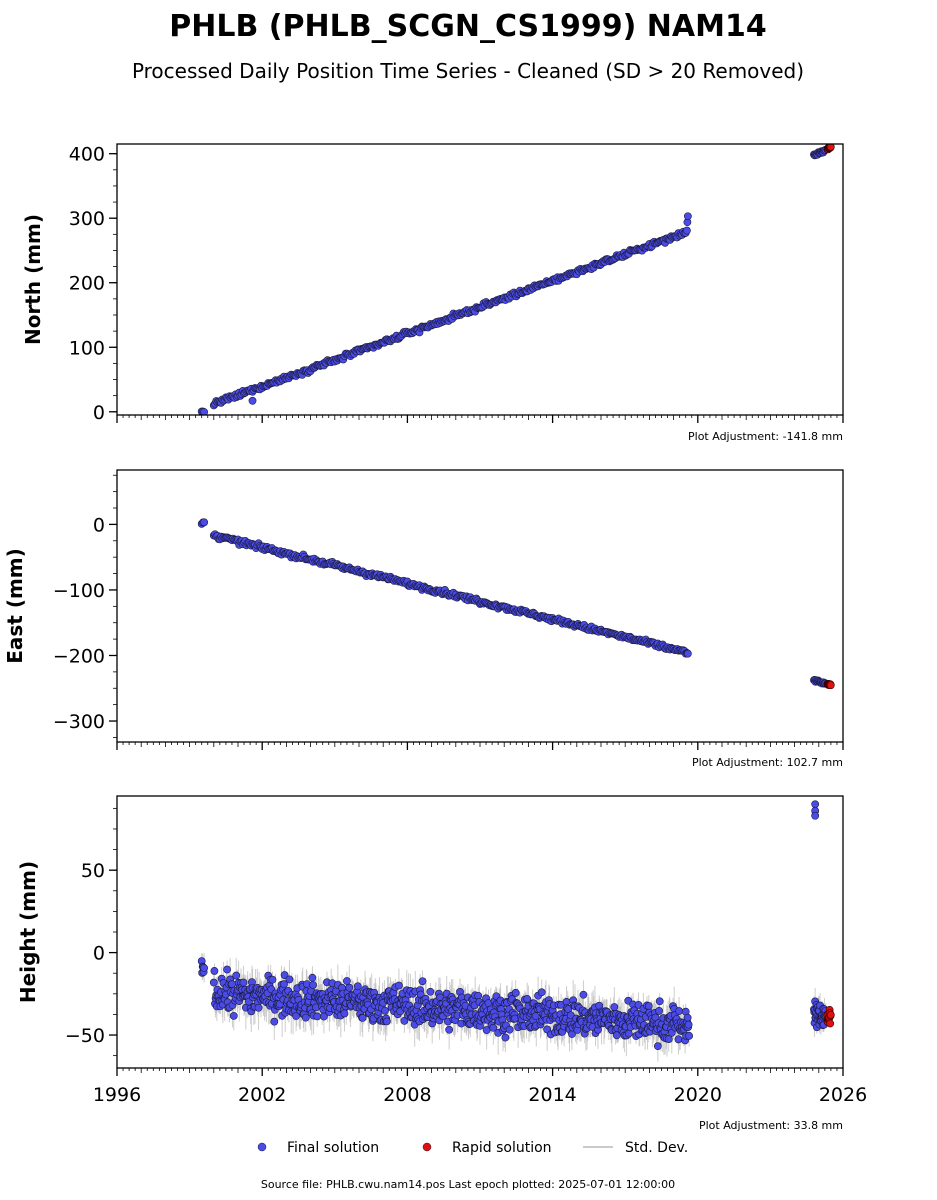  Describe the element at coordinates (28, 932) in the screenshot. I see `y-axis-label: Height (mm)` at that location.